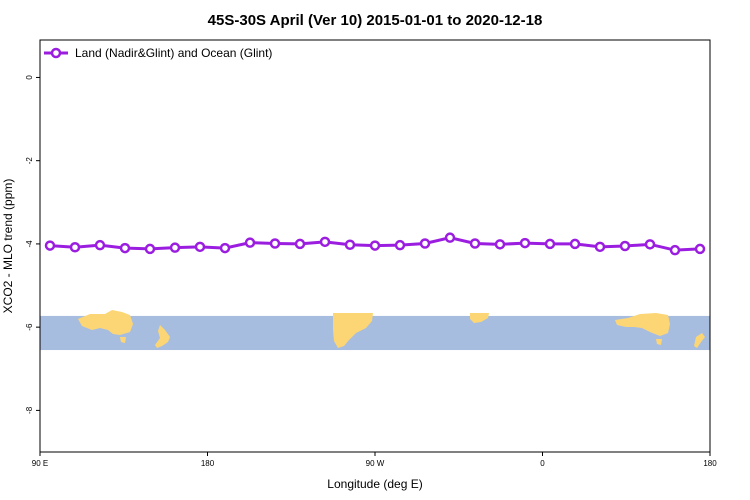  Describe the element at coordinates (56, 53) in the screenshot. I see `legend-marker` at that location.